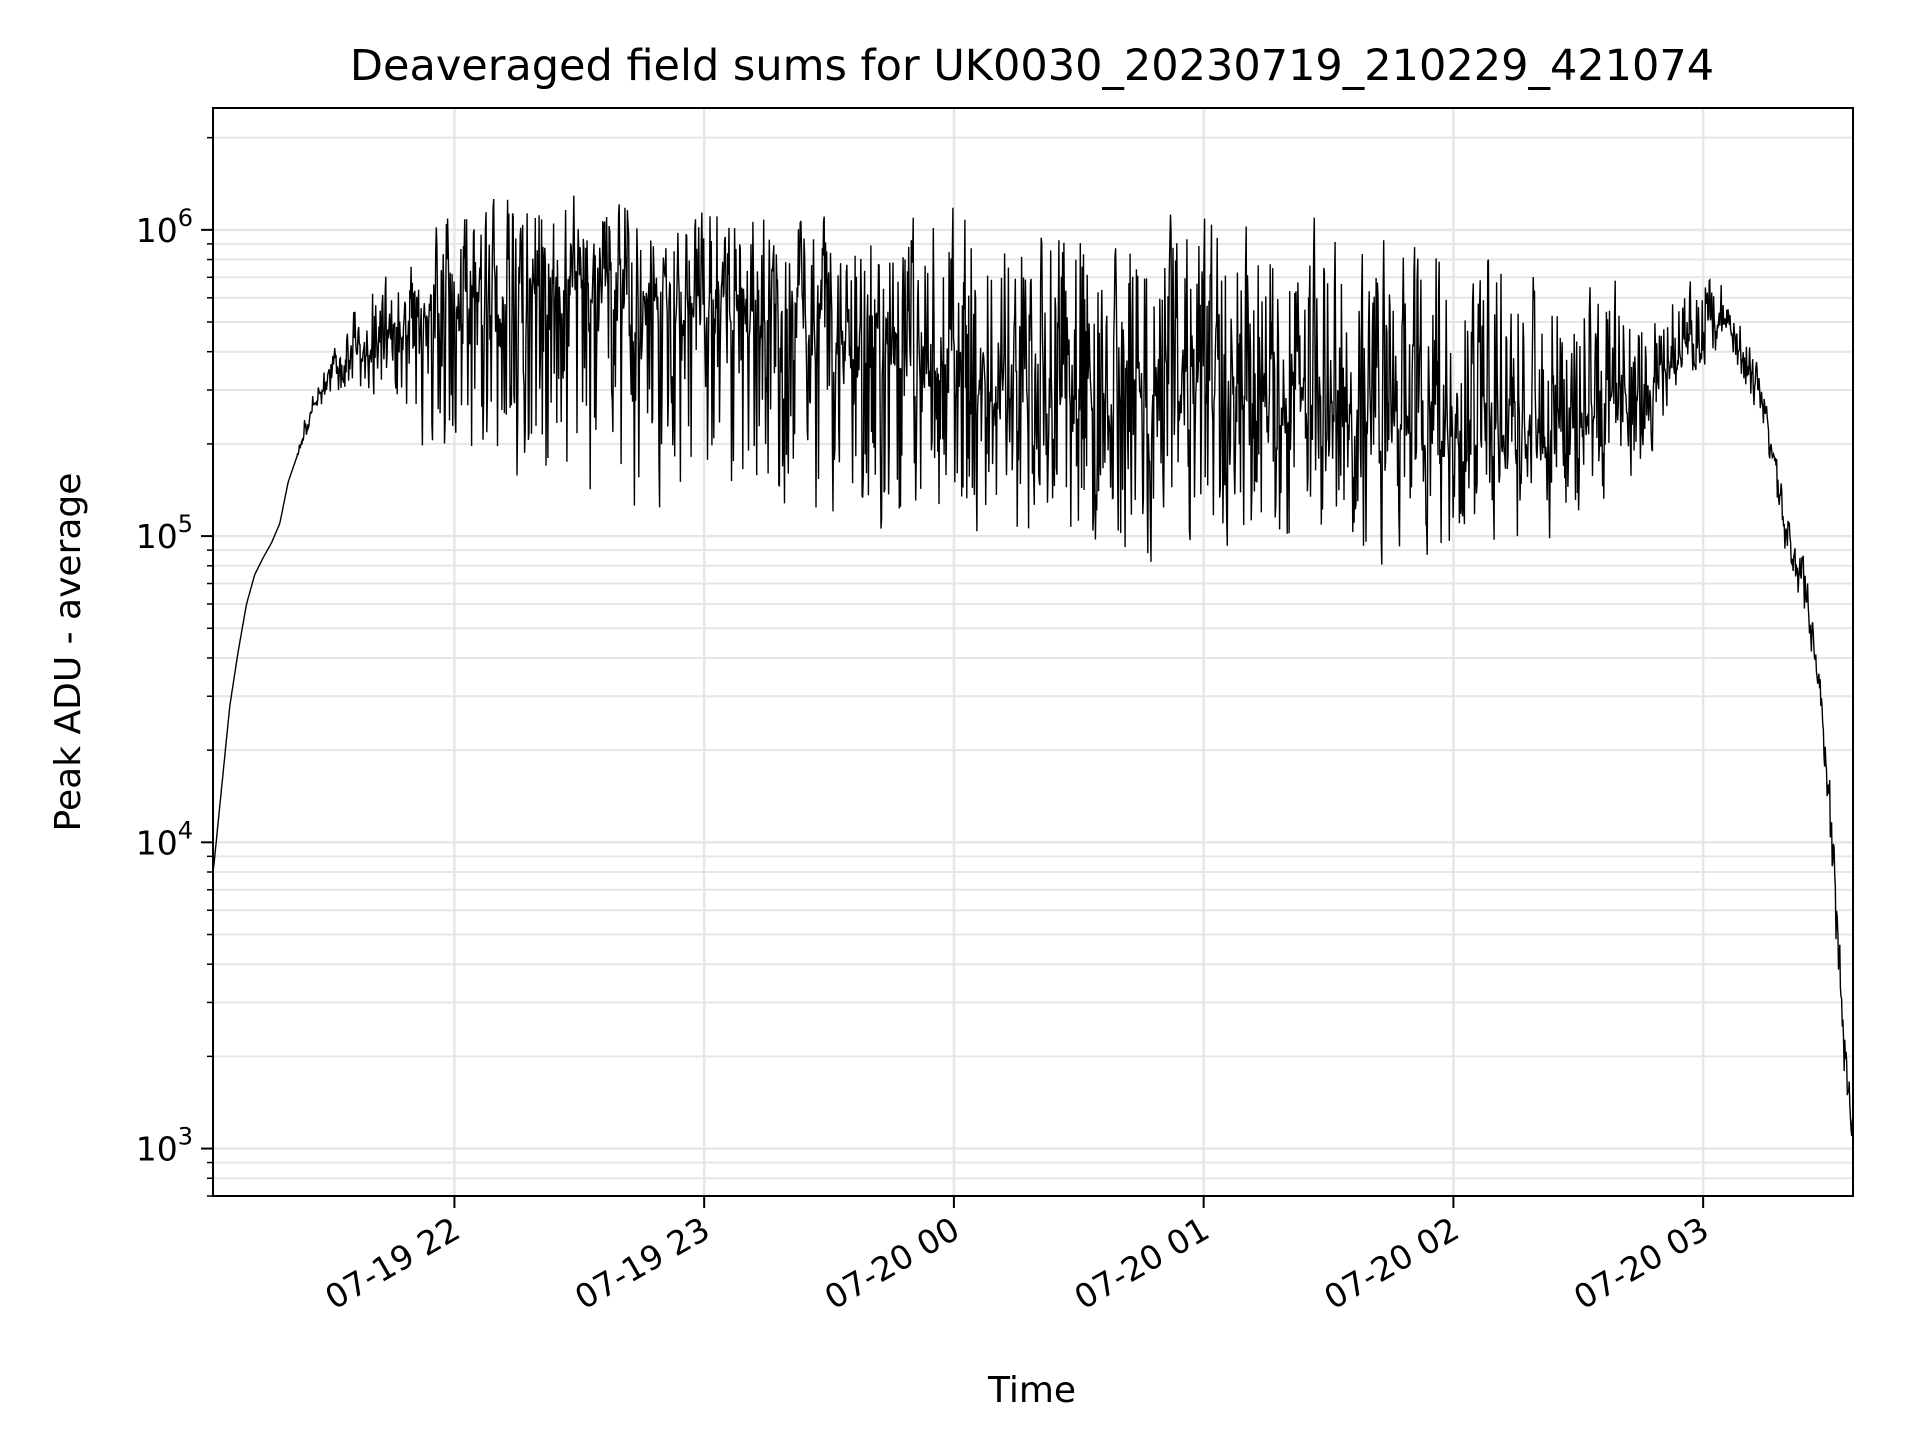  What do you see at coordinates (1031, 1390) in the screenshot?
I see `x-axis-label: Time` at bounding box center [1031, 1390].